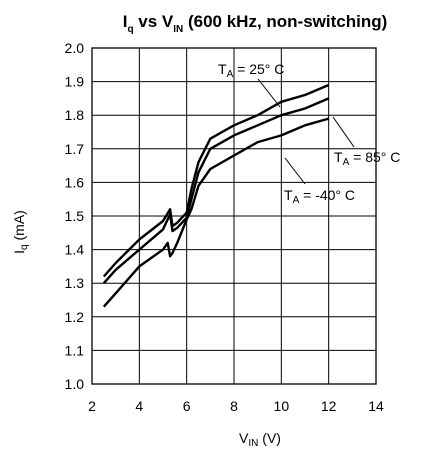 The image size is (440, 453). Describe the element at coordinates (253, 443) in the screenshot. I see `x-axis-label-sub: IN` at that location.